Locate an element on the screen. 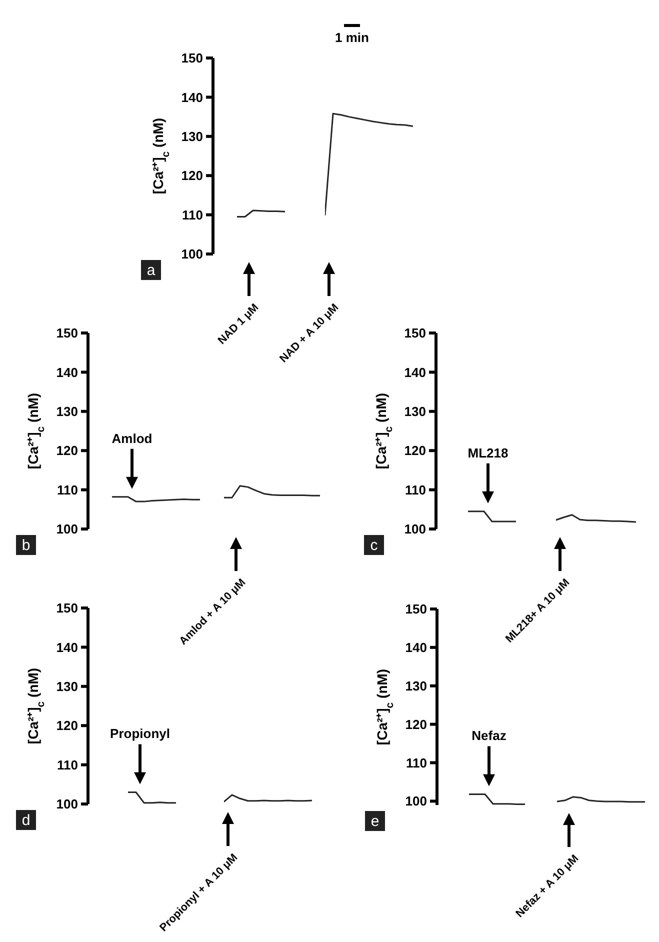  text: a is located at coordinates (151, 270).